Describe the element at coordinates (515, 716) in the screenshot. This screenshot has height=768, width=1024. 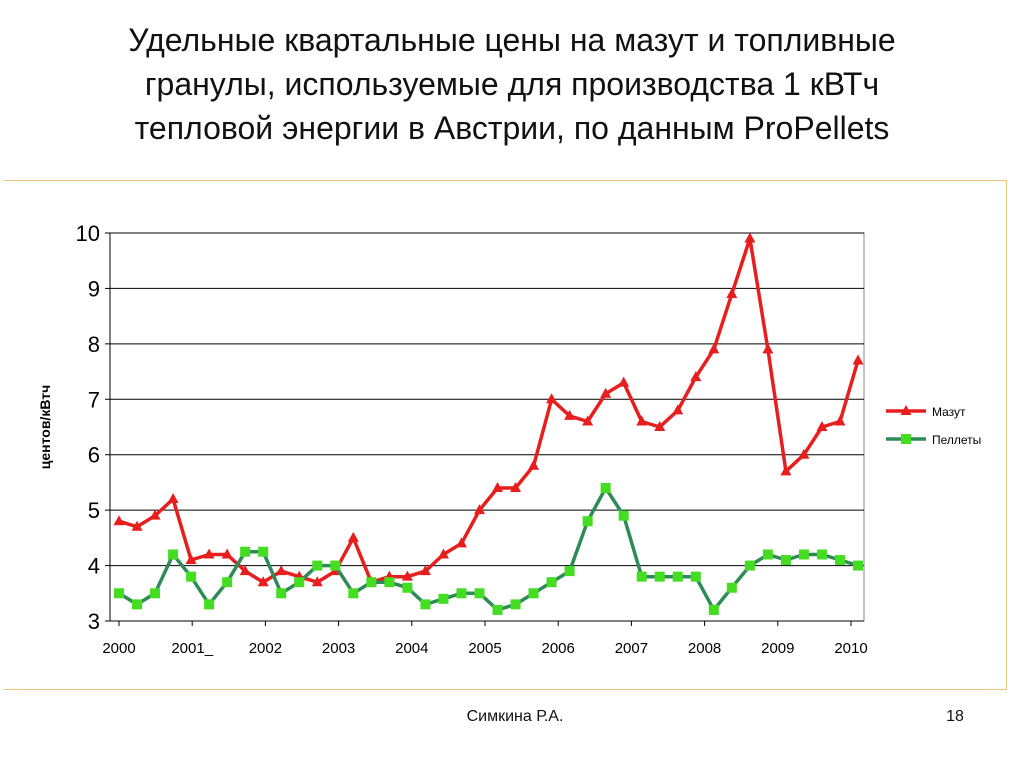
I see `footer-author: Симкина Р.А.` at that location.